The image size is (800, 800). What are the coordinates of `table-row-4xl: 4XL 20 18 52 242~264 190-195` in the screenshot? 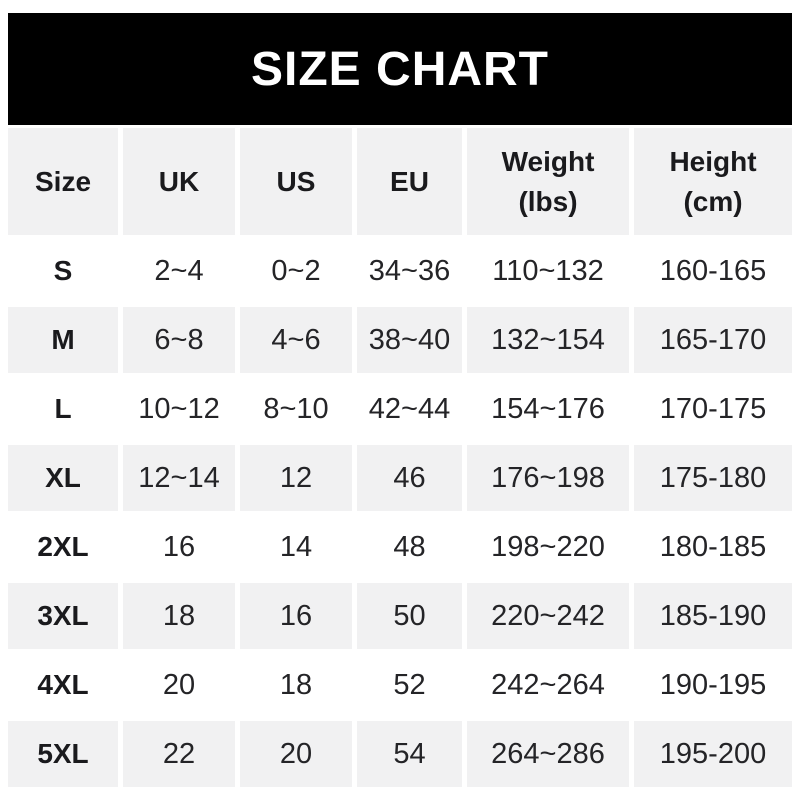 It's located at (400, 685).